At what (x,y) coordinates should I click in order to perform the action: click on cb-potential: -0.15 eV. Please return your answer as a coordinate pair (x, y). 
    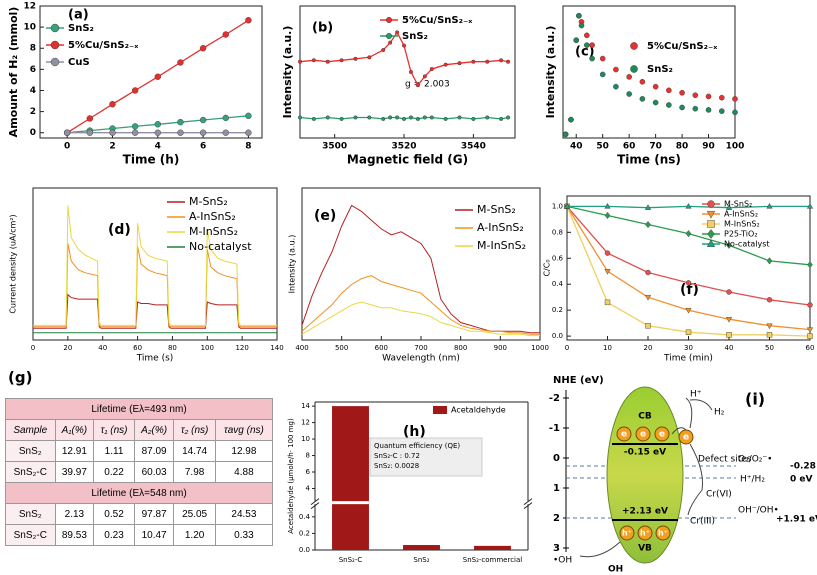
    Looking at the image, I should click on (645, 453).